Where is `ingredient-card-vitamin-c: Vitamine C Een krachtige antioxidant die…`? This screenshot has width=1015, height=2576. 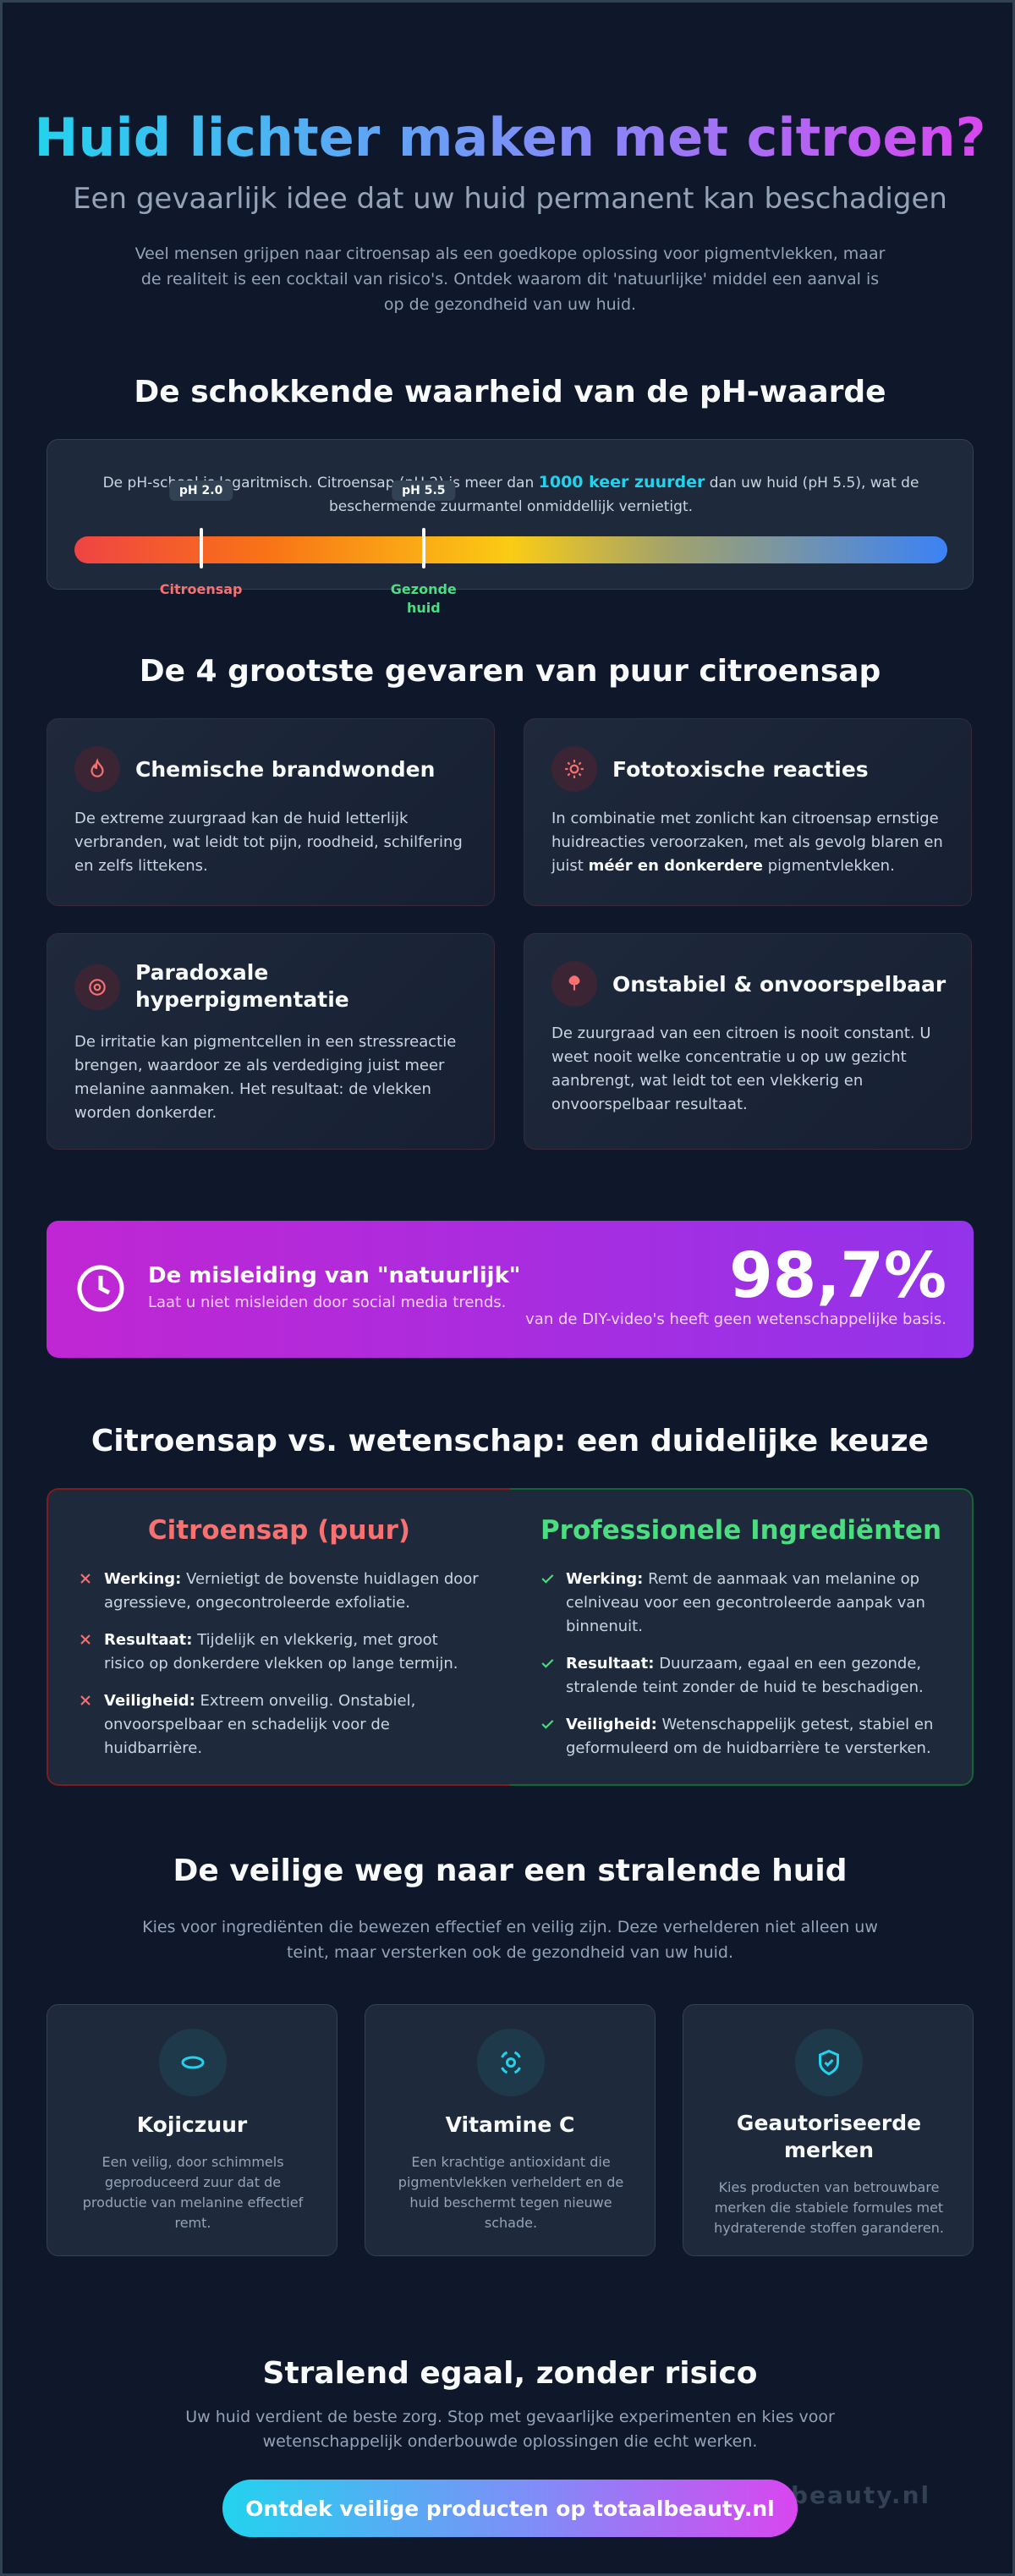 ingredient-card-vitamin-c: Vitamine C Een krachtige antioxidant die… is located at coordinates (511, 2130).